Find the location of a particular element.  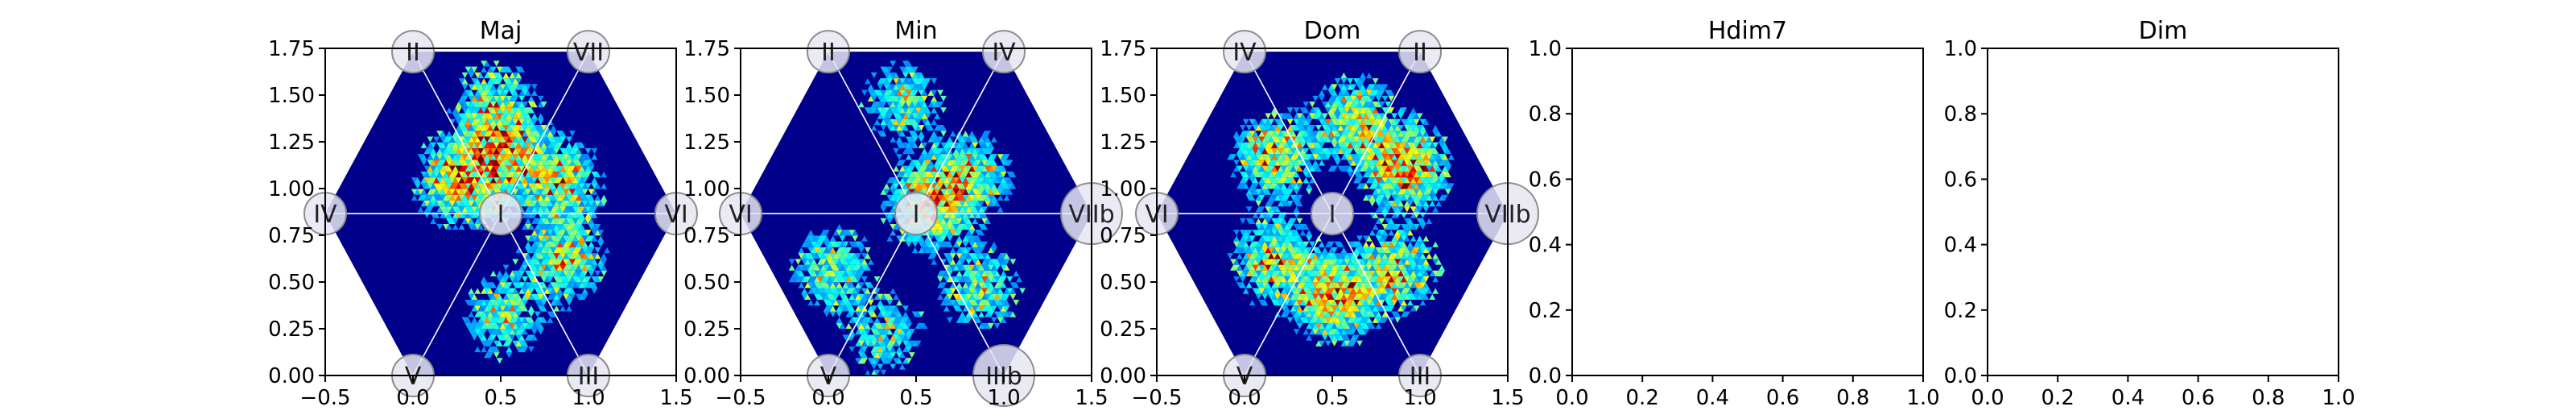

y-tick-label: 0.00 is located at coordinates (1123, 376).